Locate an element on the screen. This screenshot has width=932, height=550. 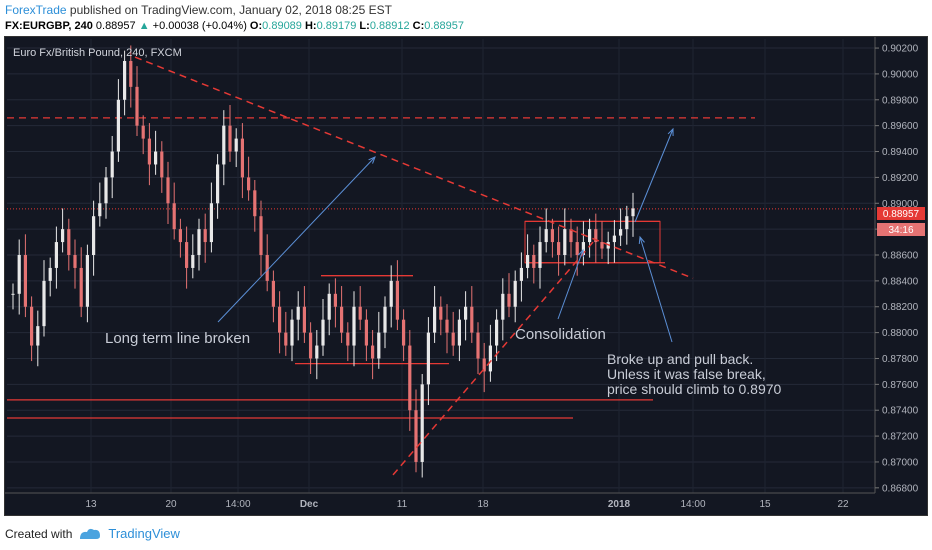
time-tick-label: 22 is located at coordinates (843, 504).